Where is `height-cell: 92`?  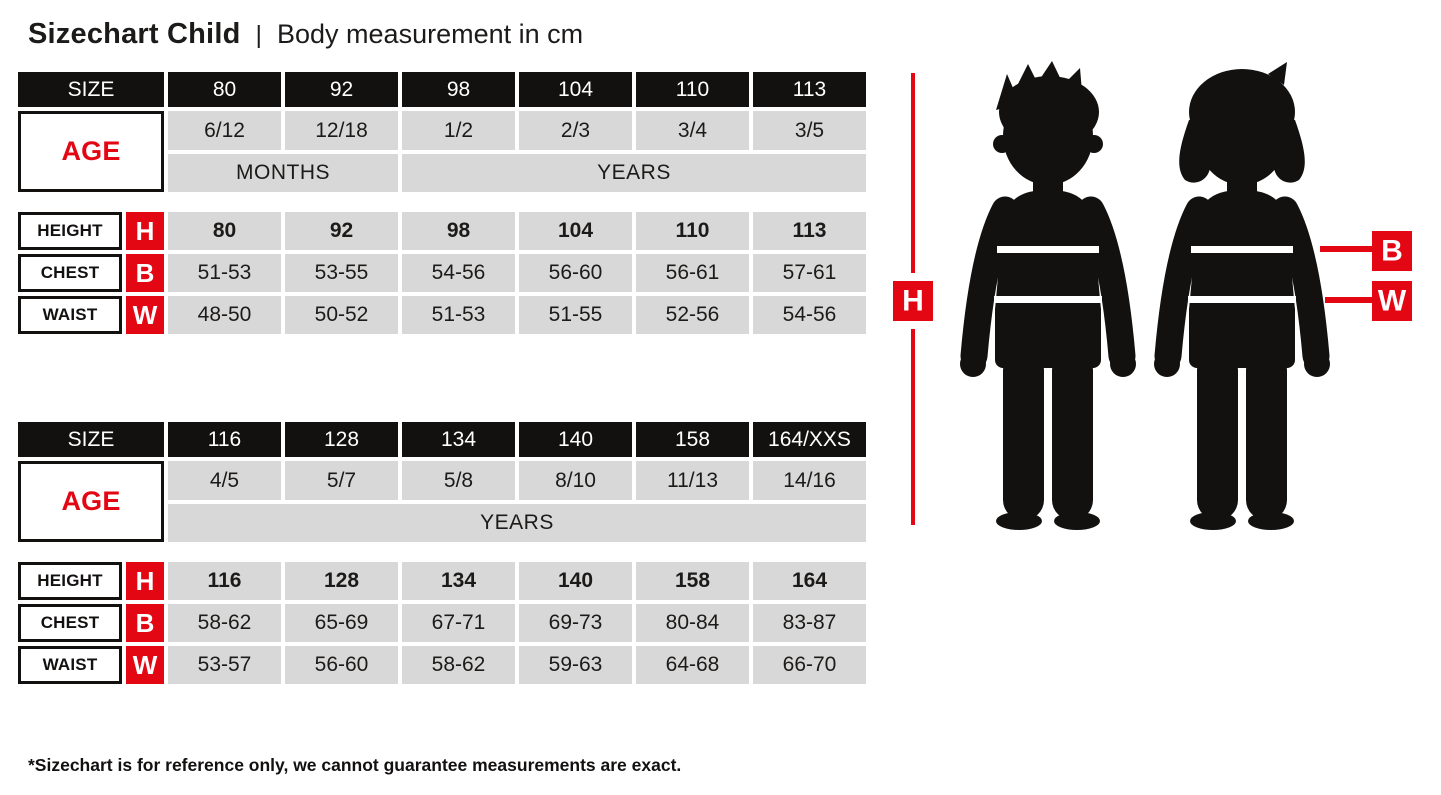
height-cell: 92 is located at coordinates (341, 231).